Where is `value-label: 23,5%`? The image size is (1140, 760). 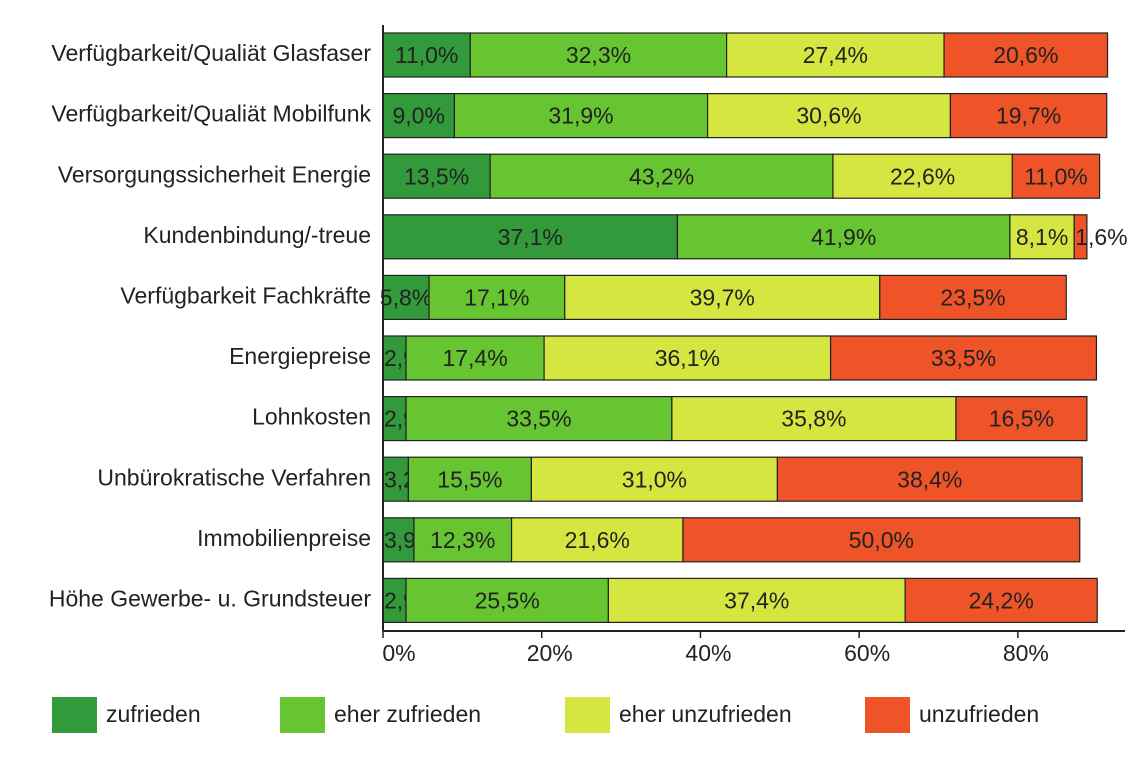
value-label: 23,5% is located at coordinates (972, 297).